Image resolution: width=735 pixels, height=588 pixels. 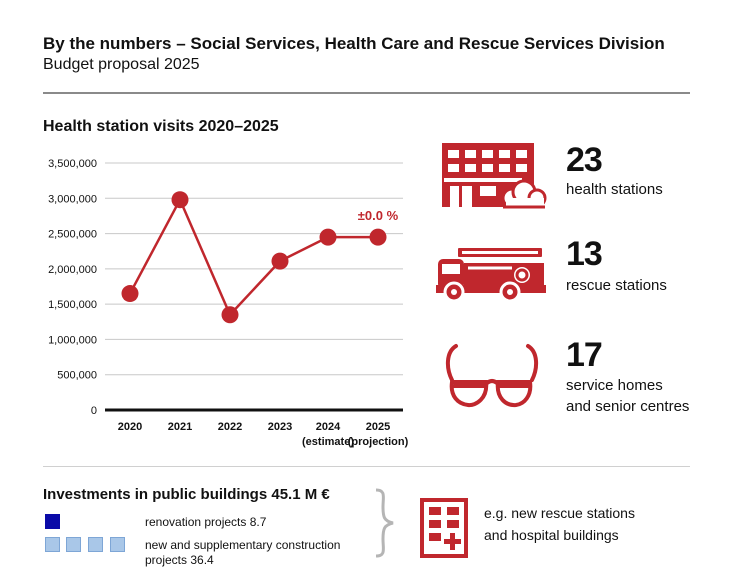 I want to click on y-tick-label: 500,000, so click(x=77, y=376).